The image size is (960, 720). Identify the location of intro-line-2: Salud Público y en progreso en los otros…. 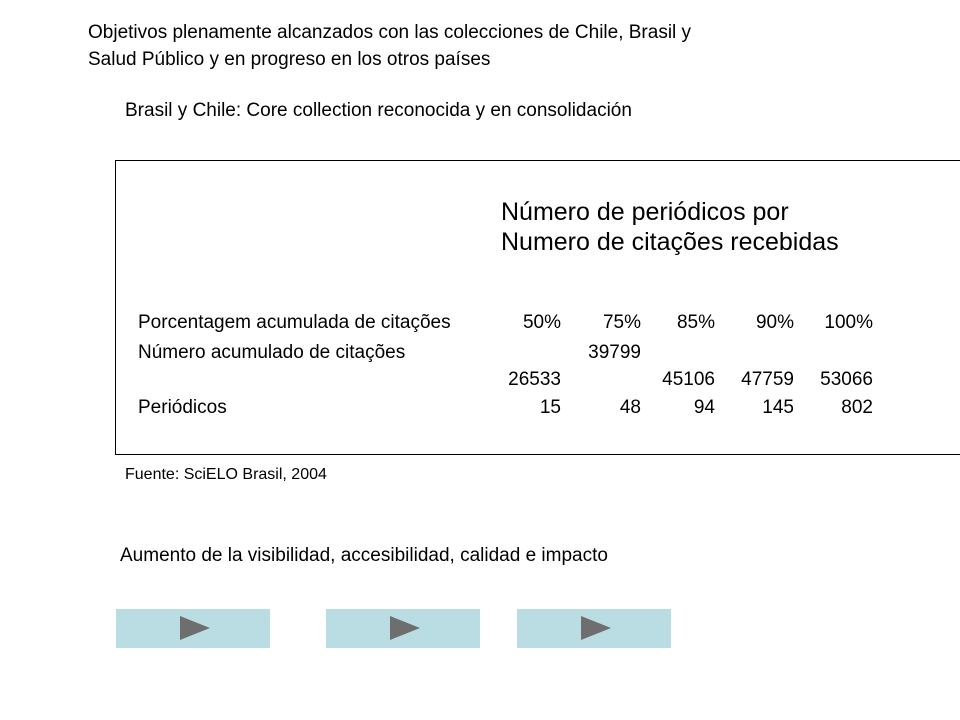
(289, 59).